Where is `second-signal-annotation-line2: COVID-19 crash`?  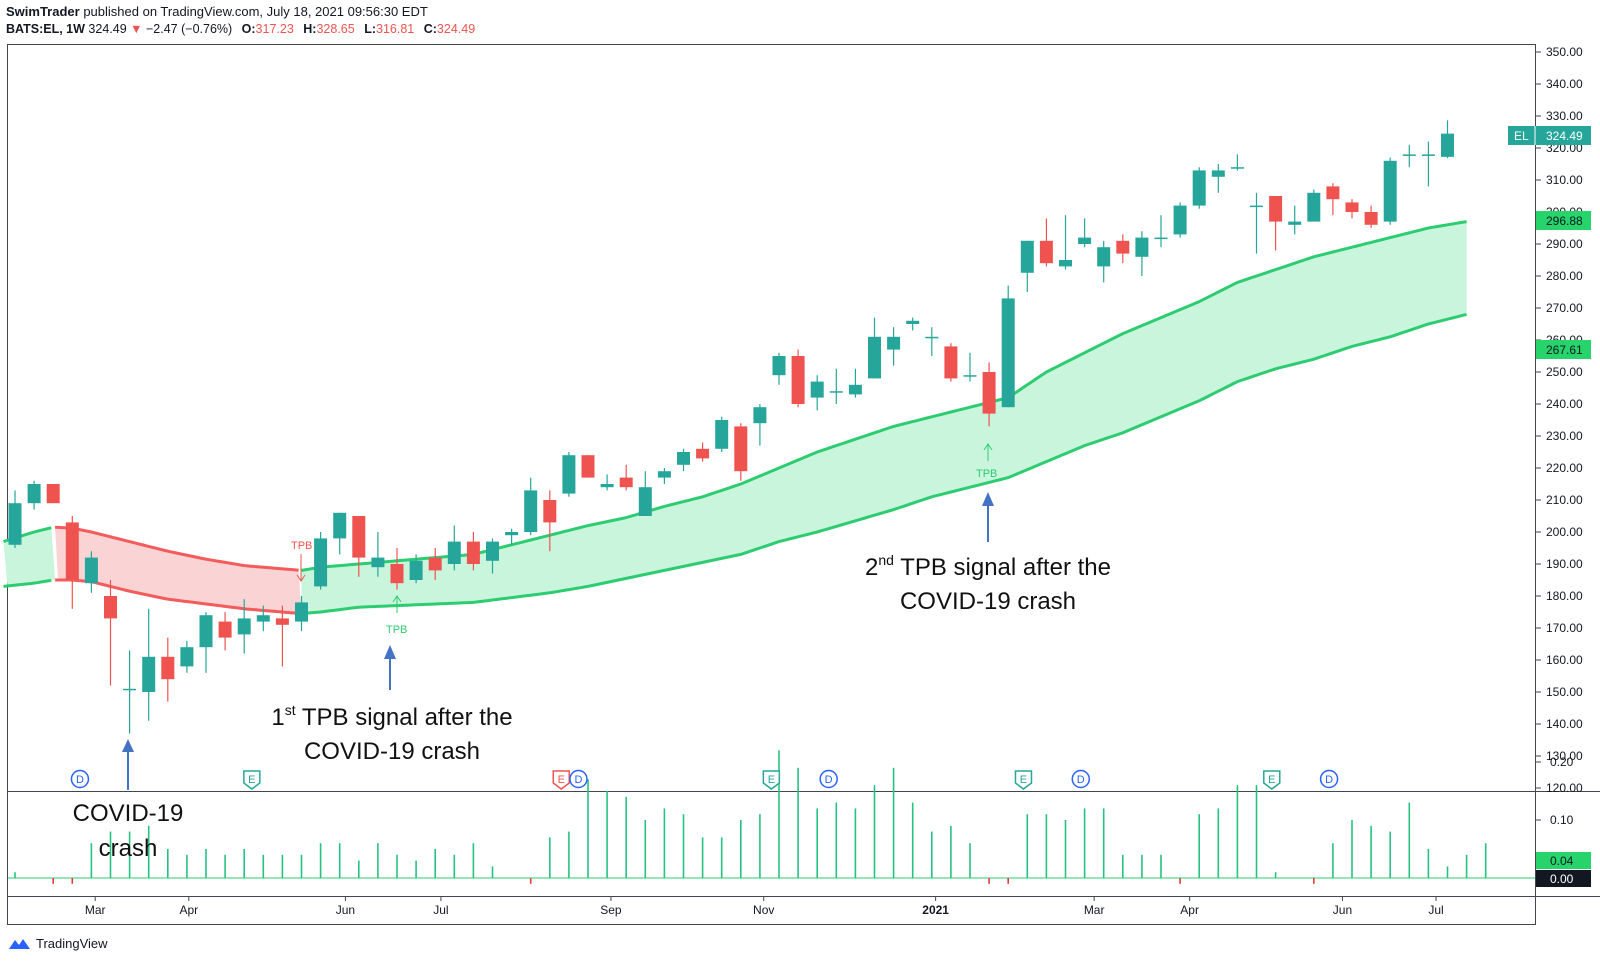
second-signal-annotation-line2: COVID-19 crash is located at coordinates (988, 601).